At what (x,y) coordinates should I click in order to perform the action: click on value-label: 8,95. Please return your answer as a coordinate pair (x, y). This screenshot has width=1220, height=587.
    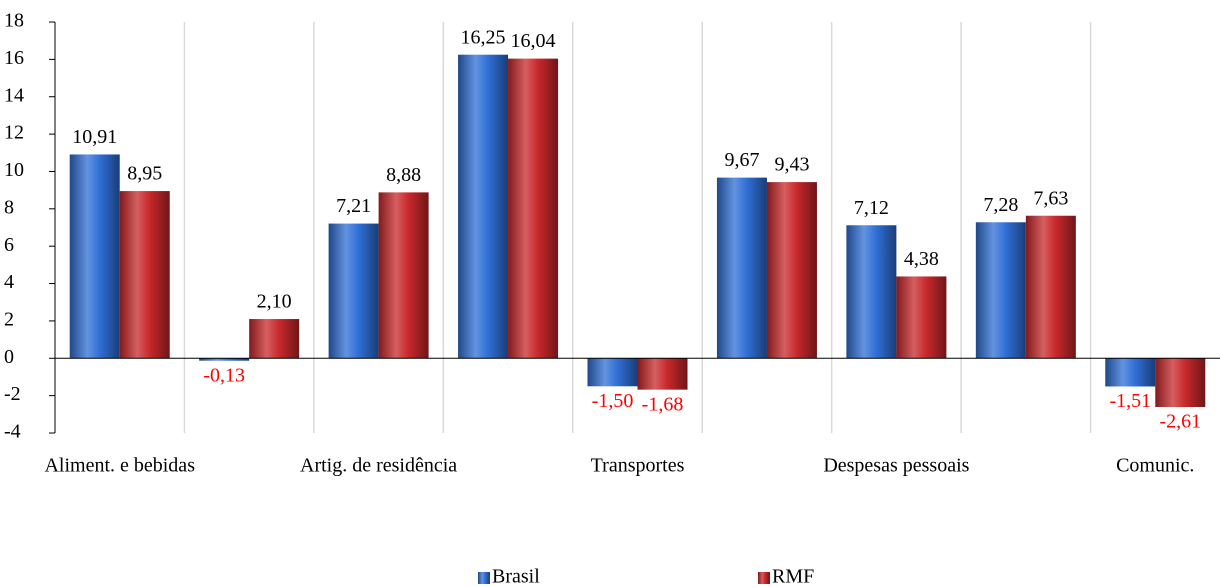
    Looking at the image, I should click on (144, 174).